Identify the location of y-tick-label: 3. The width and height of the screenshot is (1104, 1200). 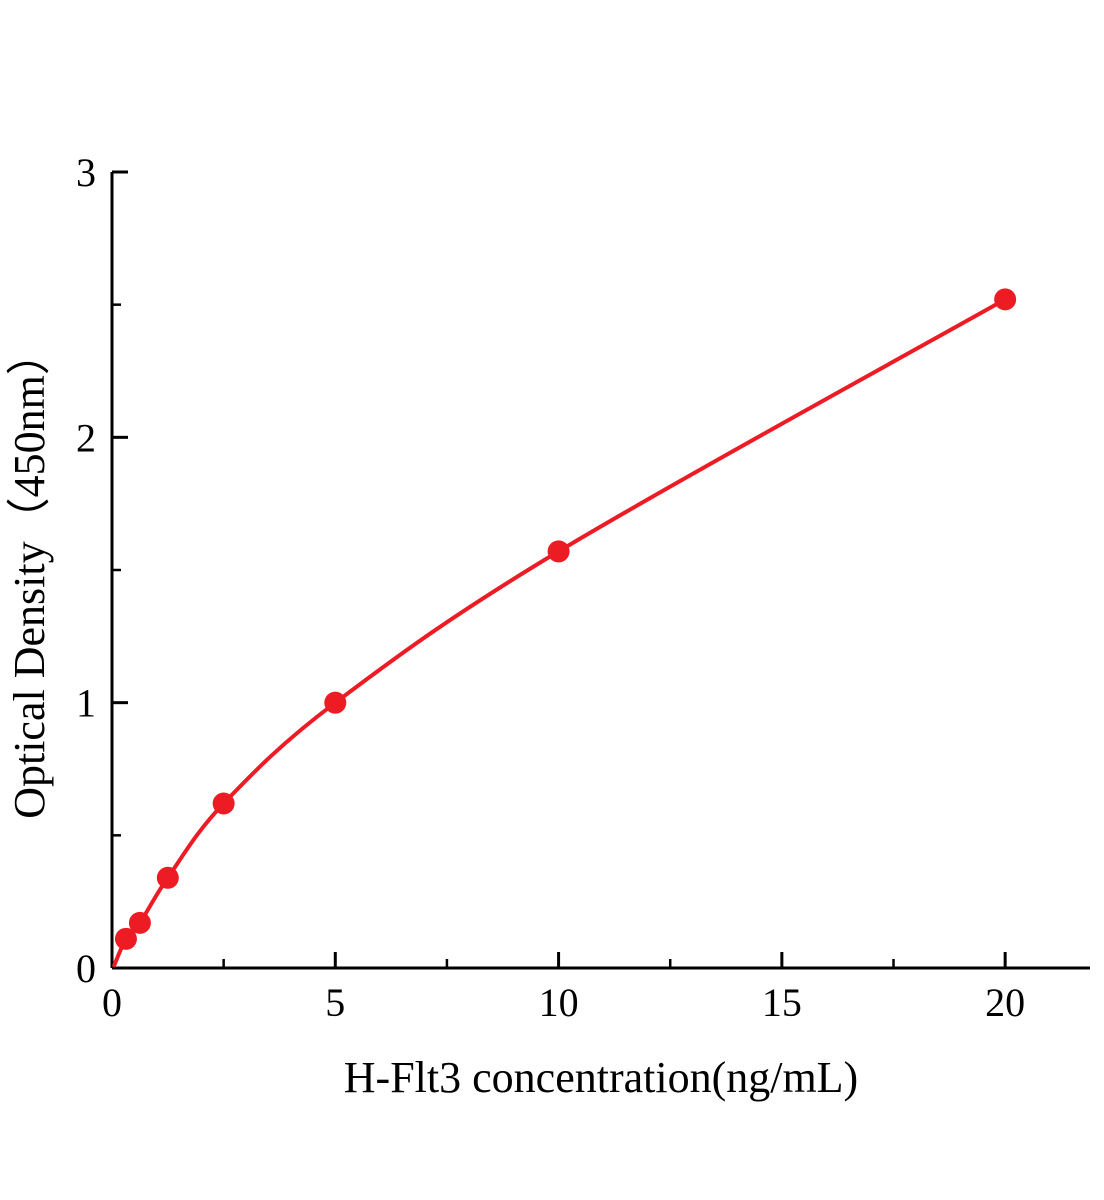
(86, 172).